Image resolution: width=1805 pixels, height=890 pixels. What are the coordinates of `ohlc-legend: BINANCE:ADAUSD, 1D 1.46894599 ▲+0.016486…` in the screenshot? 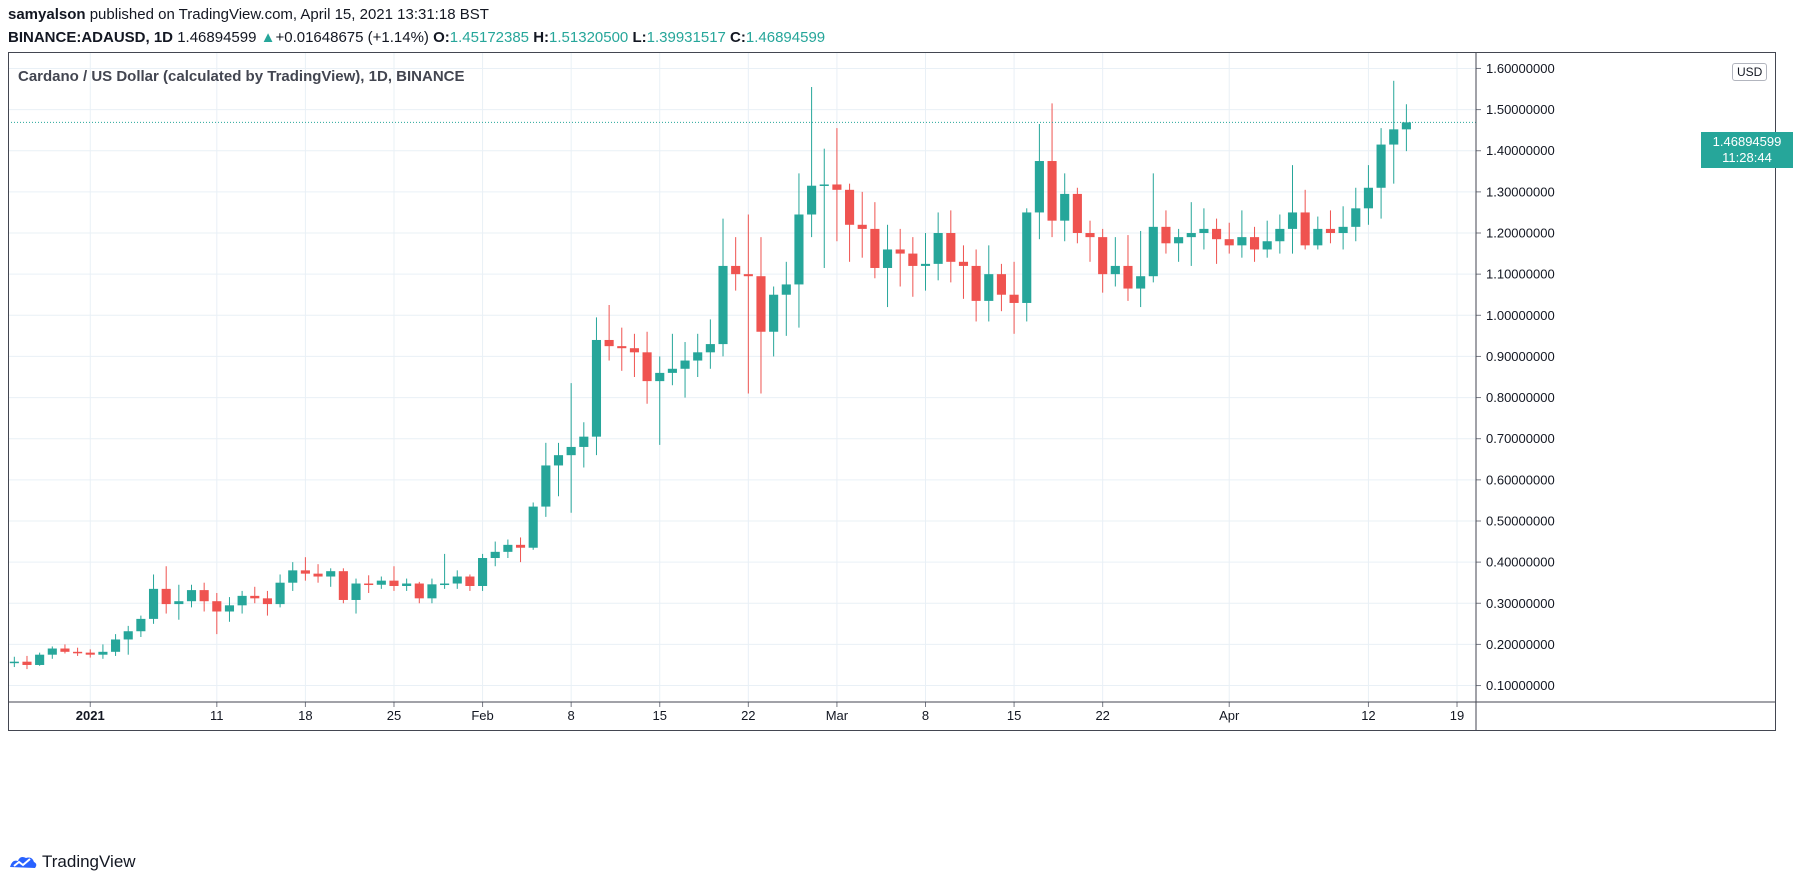 It's located at (416, 37).